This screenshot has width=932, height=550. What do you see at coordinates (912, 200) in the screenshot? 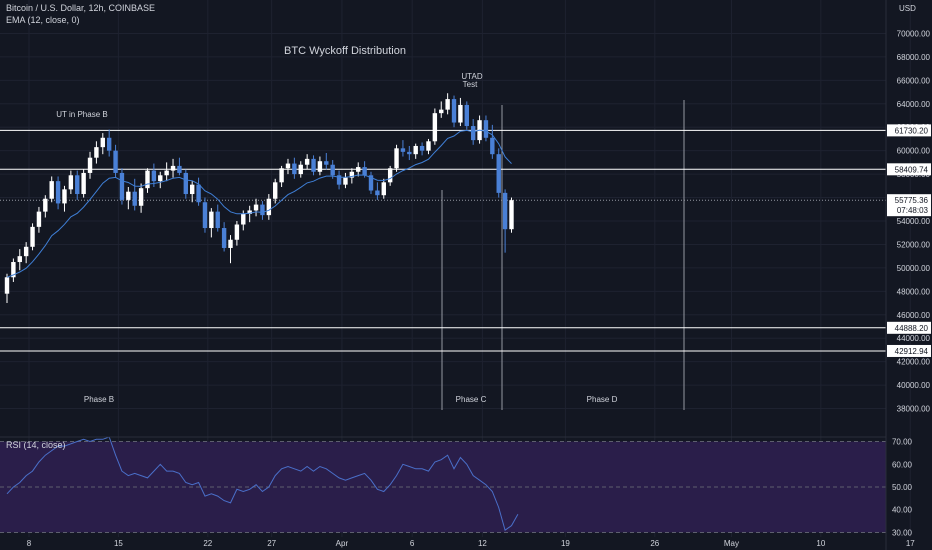
I see `last-price-tag-text: 55775.36` at bounding box center [912, 200].